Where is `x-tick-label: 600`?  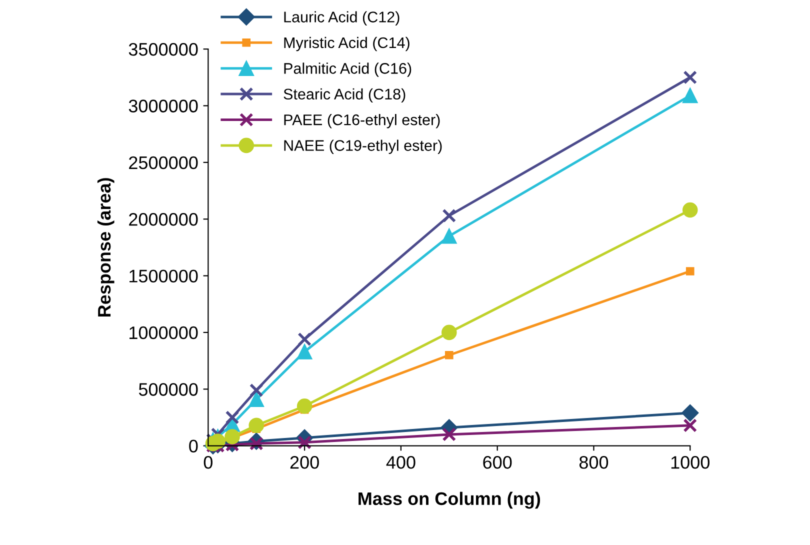 x-tick-label: 600 is located at coordinates (497, 462).